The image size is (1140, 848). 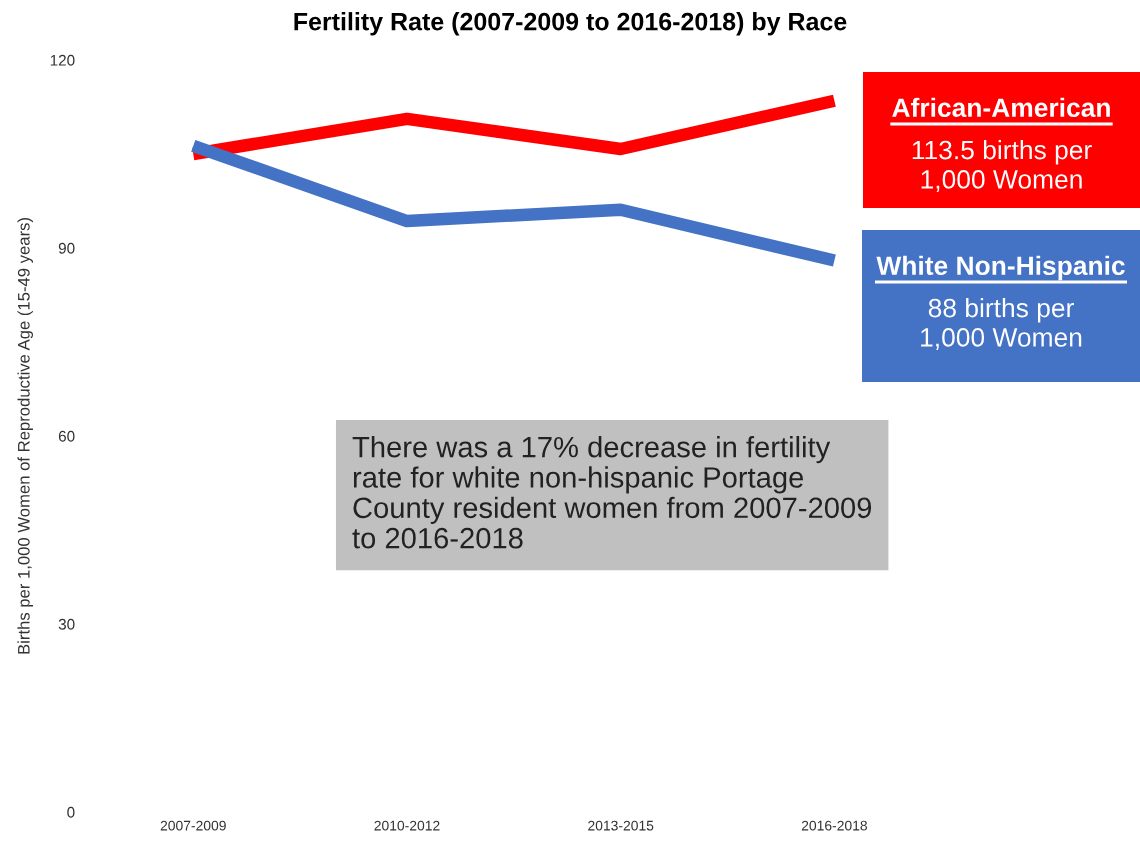 What do you see at coordinates (1001, 107) in the screenshot?
I see `text: African-American` at bounding box center [1001, 107].